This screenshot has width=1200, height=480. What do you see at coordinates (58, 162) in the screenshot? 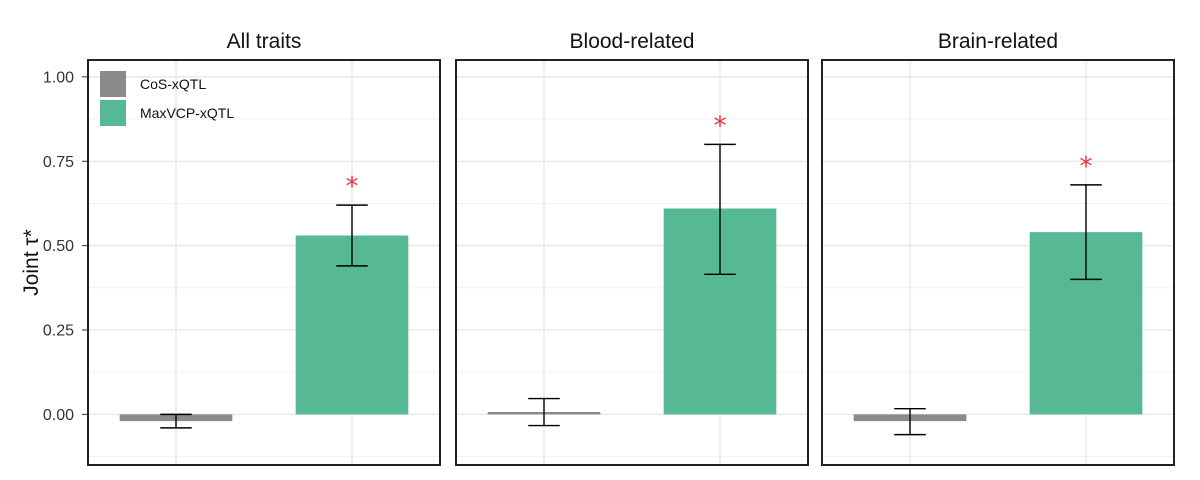
I see `y-tick-label: 0.75` at bounding box center [58, 162].